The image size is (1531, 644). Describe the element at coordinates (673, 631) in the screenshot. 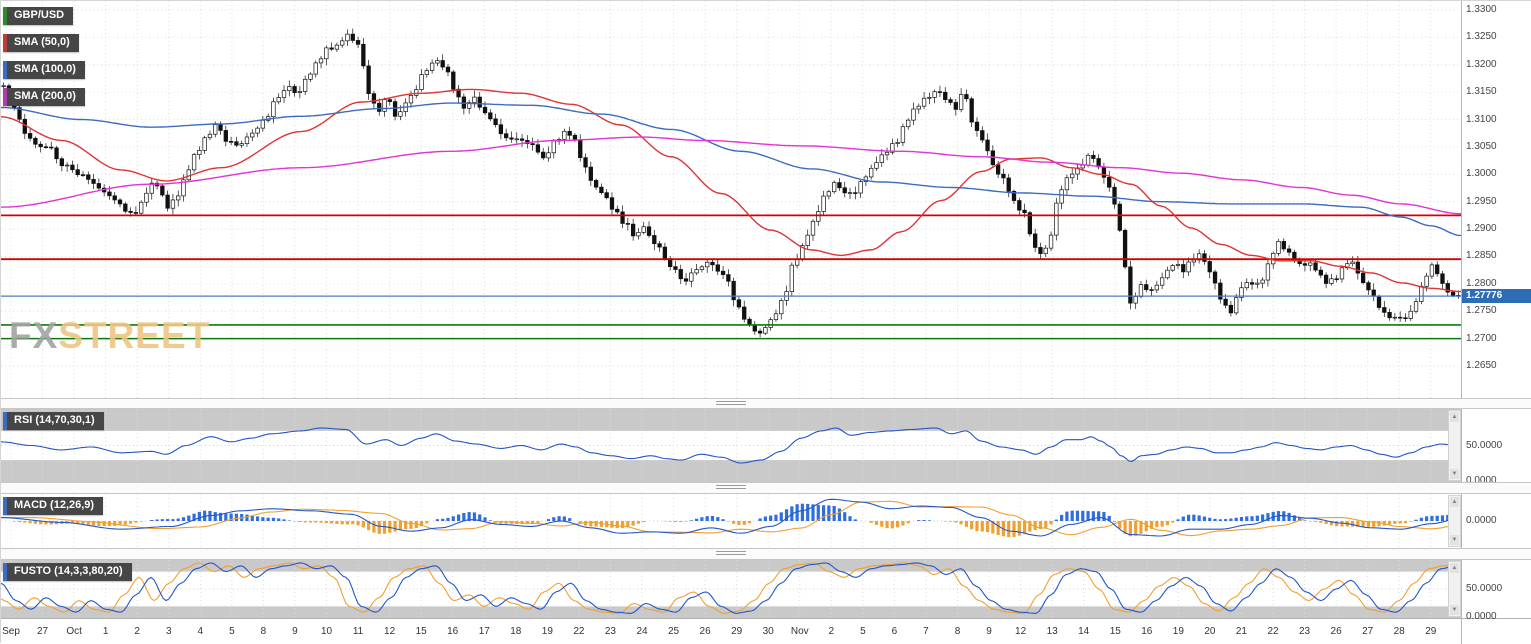

I see `date-axis-label: 25` at that location.